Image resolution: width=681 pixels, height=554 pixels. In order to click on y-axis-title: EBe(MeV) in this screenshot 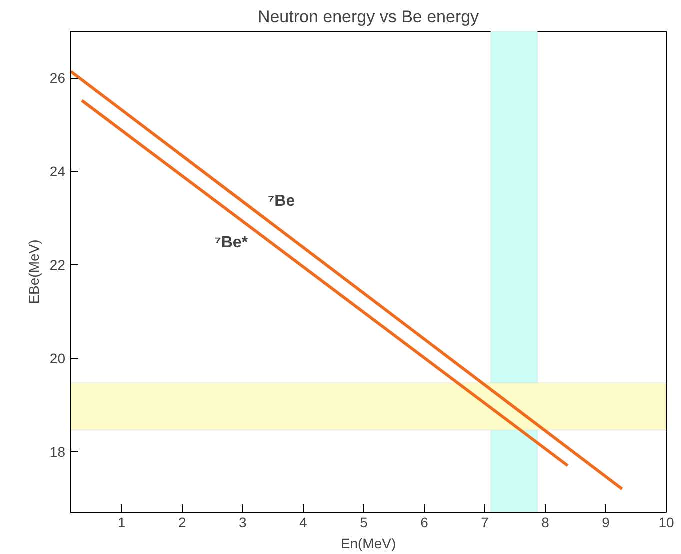, I will do `click(34, 272)`.